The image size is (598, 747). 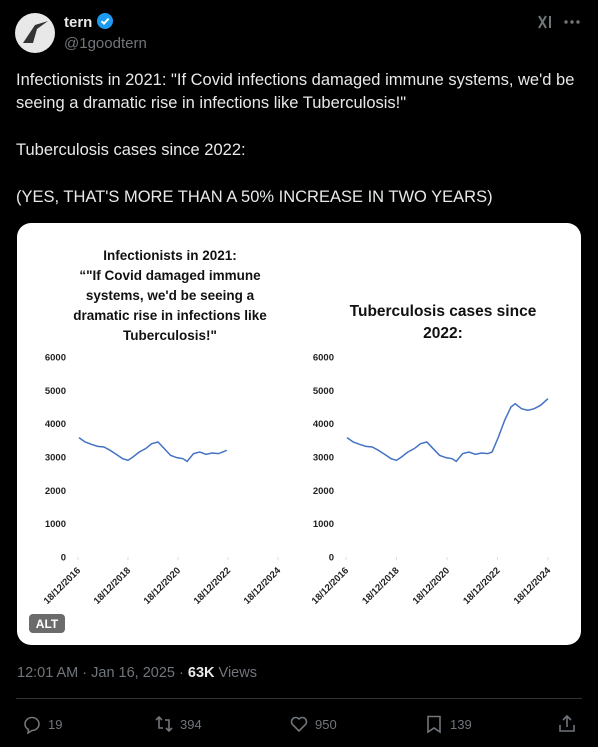 What do you see at coordinates (191, 724) in the screenshot?
I see `repost-count: 394` at bounding box center [191, 724].